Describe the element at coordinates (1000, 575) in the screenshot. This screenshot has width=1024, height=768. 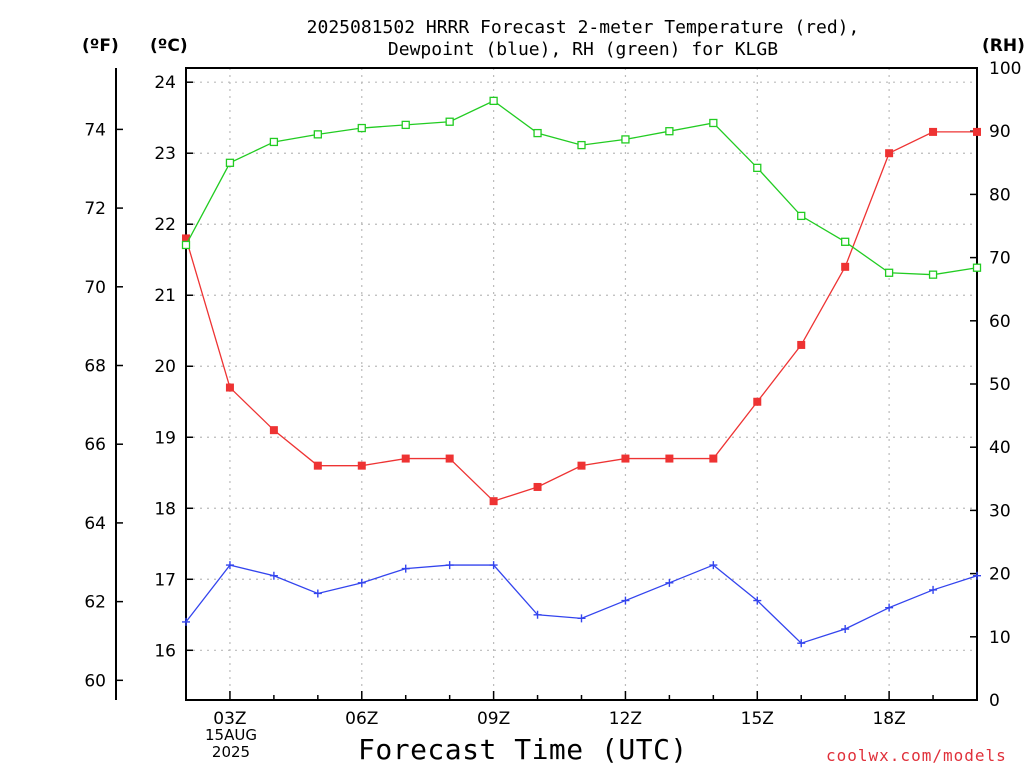
I see `y-tick-label-rh: 20` at that location.